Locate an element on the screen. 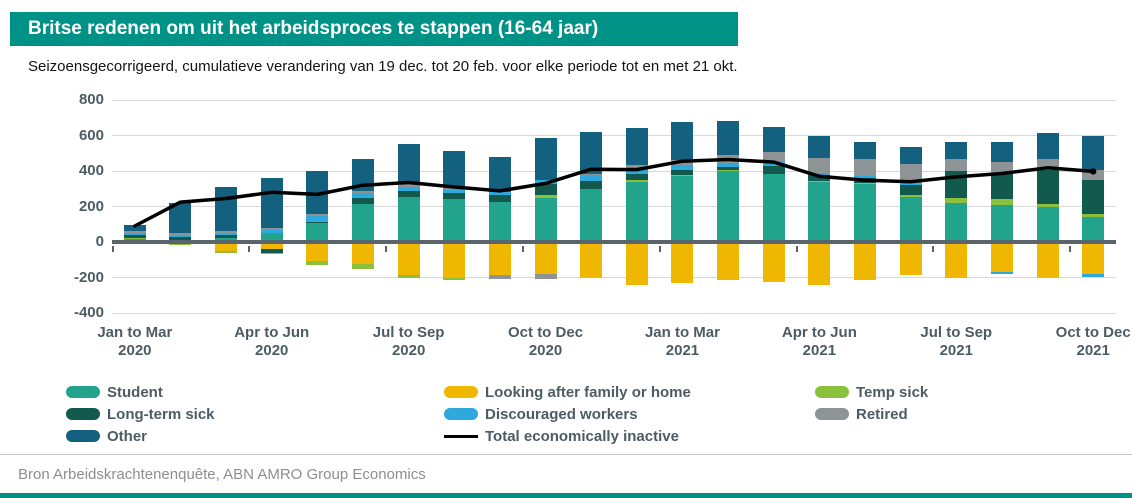 This screenshot has height=498, width=1132. total-line-swatch is located at coordinates (461, 436).